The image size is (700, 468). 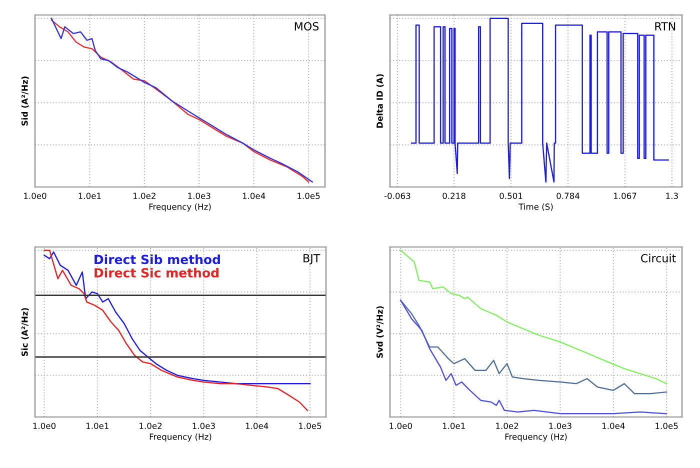 What do you see at coordinates (306, 26) in the screenshot?
I see `chart-title: MOS` at bounding box center [306, 26].